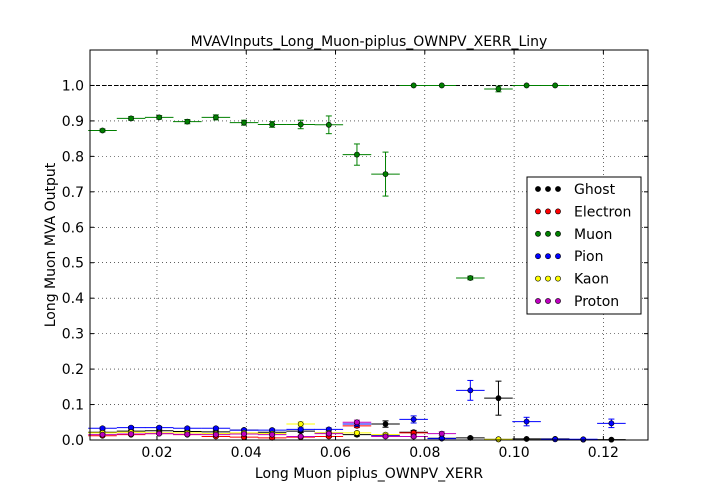 The width and height of the screenshot is (720, 504). What do you see at coordinates (588, 257) in the screenshot?
I see `legend-label-pion: Pion` at bounding box center [588, 257].